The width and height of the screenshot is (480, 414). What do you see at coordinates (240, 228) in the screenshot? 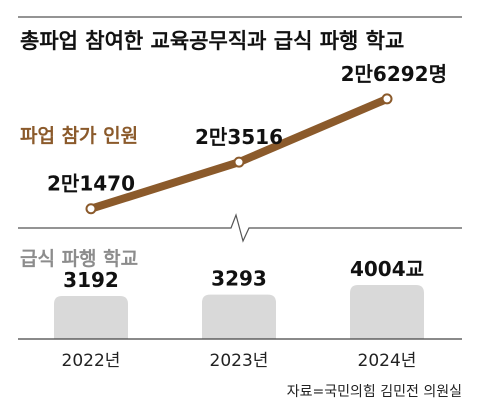
I see `axis-break-divider` at bounding box center [240, 228].